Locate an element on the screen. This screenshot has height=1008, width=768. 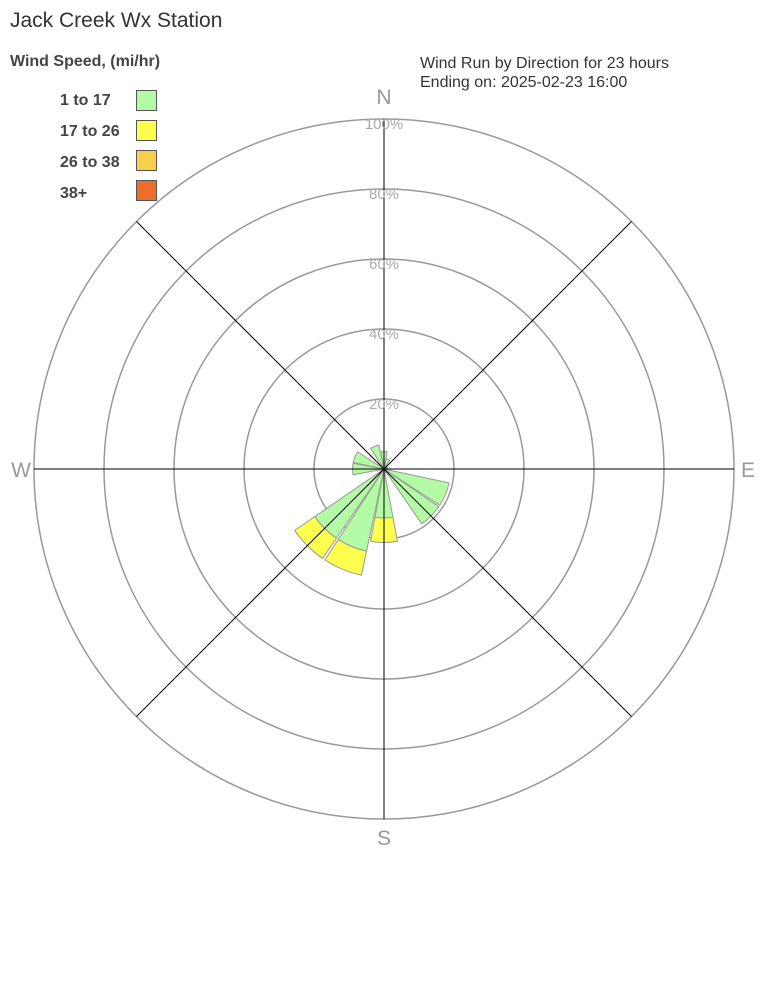
radial-tick-label: 60% is located at coordinates (384, 264).